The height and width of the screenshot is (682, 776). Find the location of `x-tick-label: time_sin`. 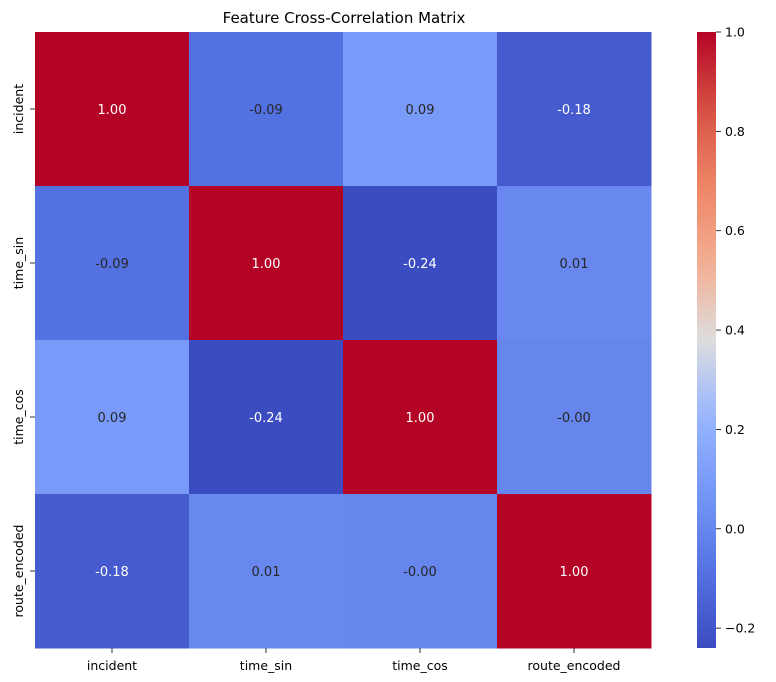

x-tick-label: time_sin is located at coordinates (266, 665).